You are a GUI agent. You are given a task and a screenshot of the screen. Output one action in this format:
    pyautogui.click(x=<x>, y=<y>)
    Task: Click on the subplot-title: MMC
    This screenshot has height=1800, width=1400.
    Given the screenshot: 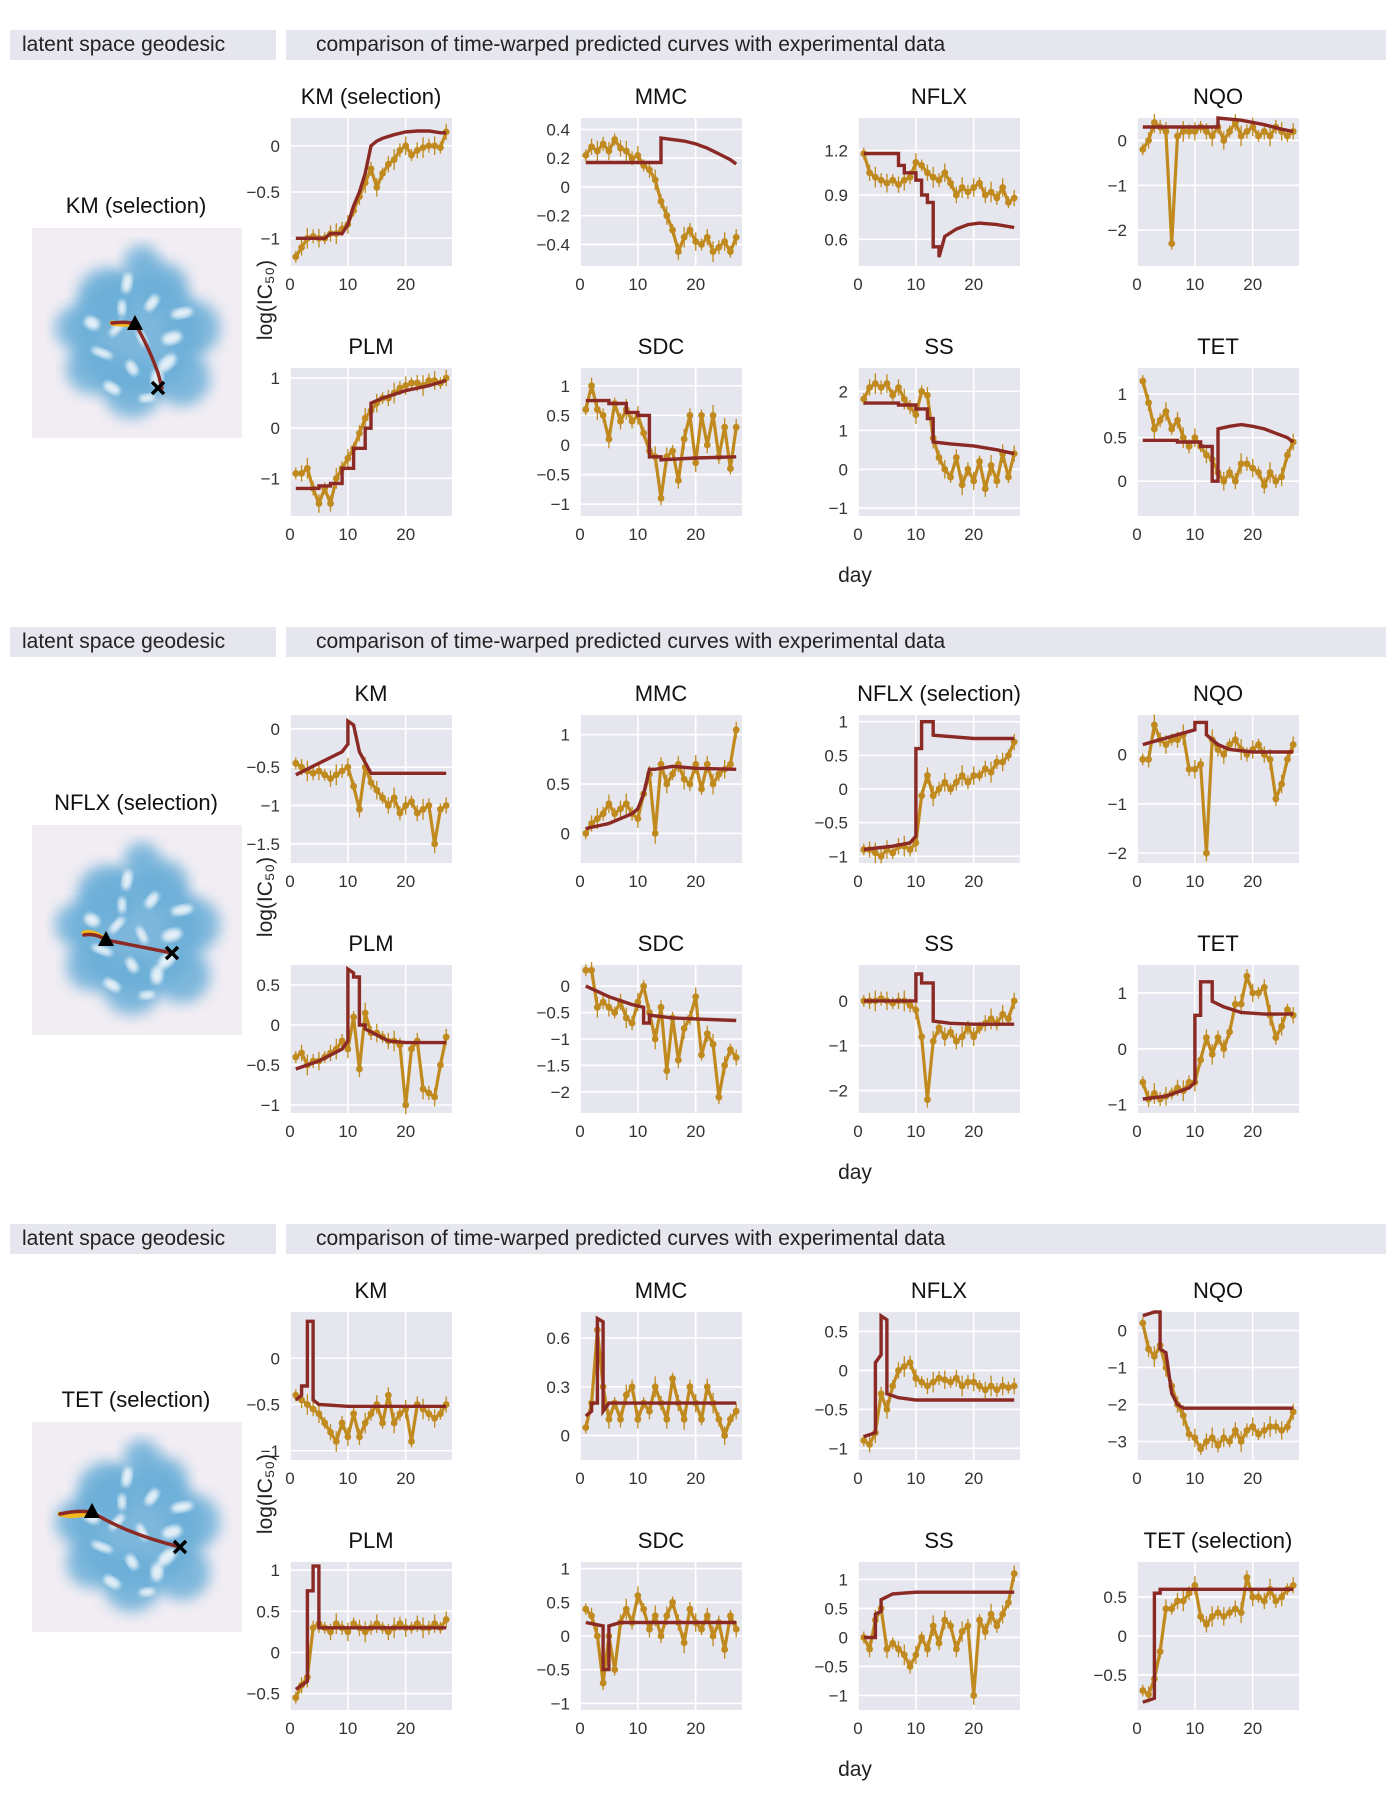 What is the action you would take?
    pyautogui.click(x=661, y=1290)
    